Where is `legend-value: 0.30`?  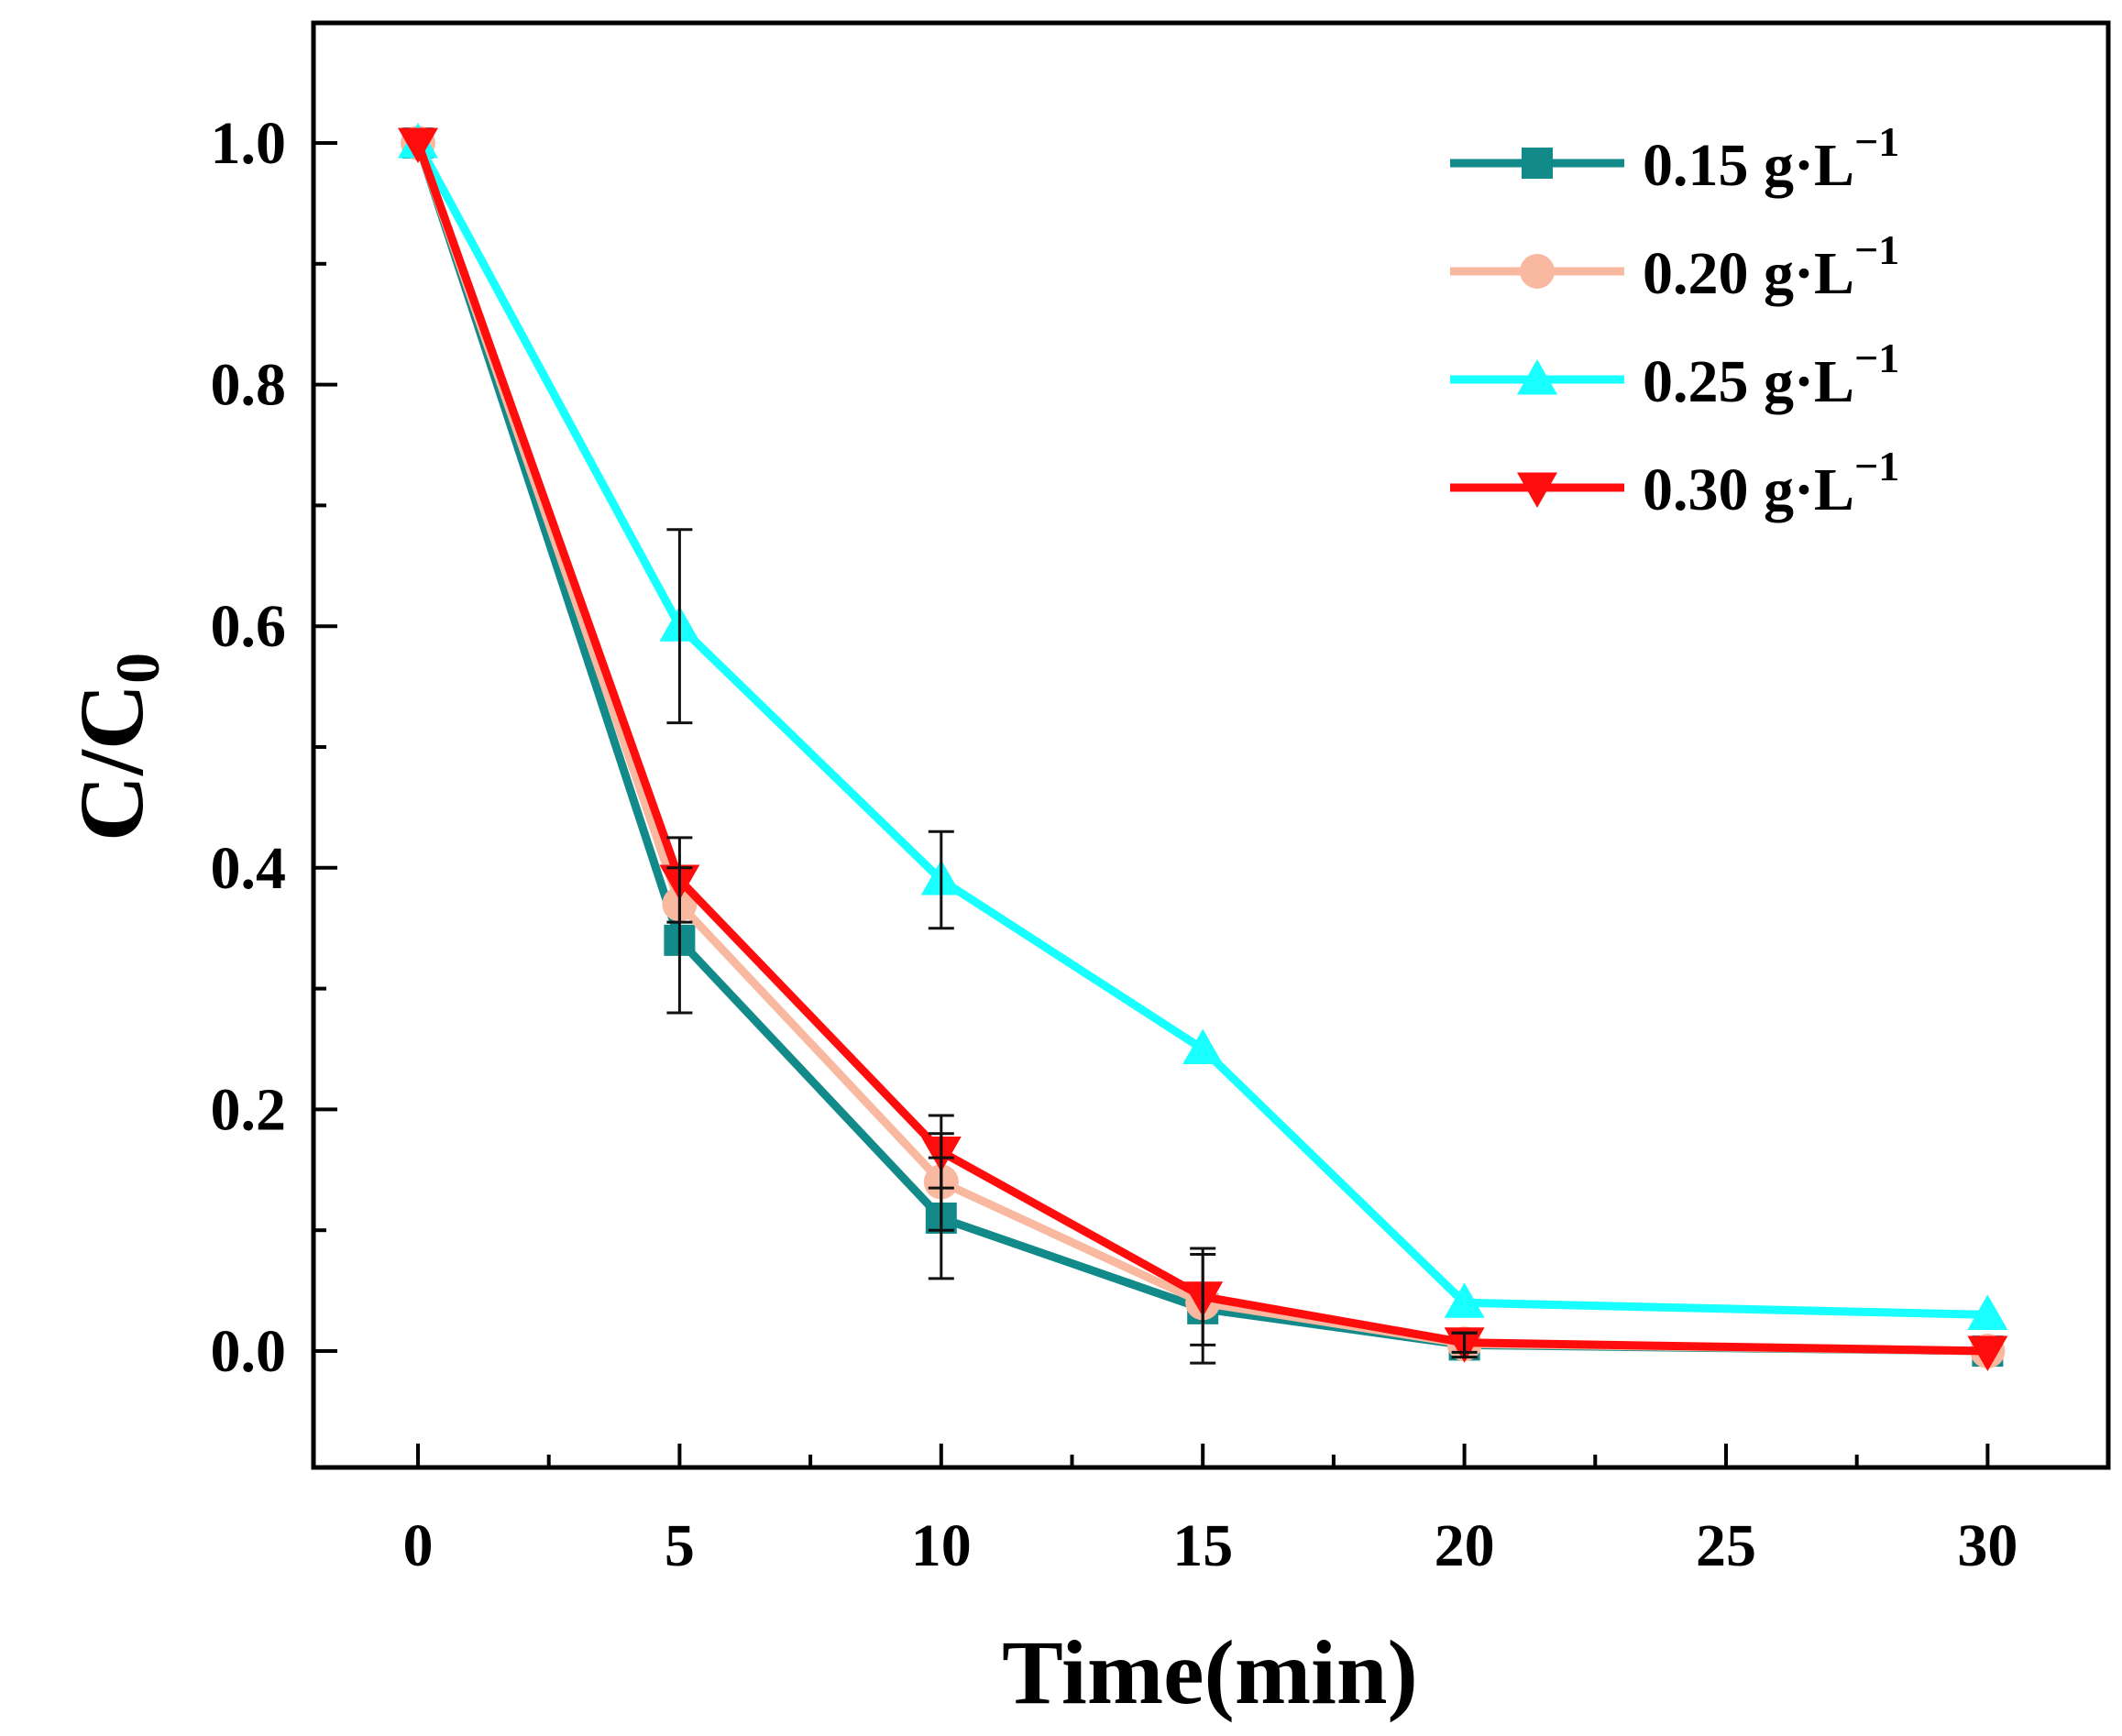 legend-value: 0.30 is located at coordinates (1704, 489).